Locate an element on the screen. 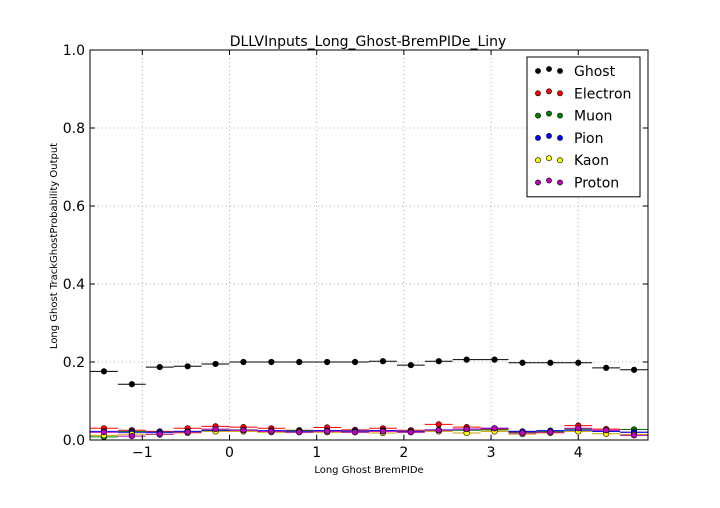 The height and width of the screenshot is (508, 720). y-axis-label: Long Ghost TrackGhostProbability Output is located at coordinates (54, 246).